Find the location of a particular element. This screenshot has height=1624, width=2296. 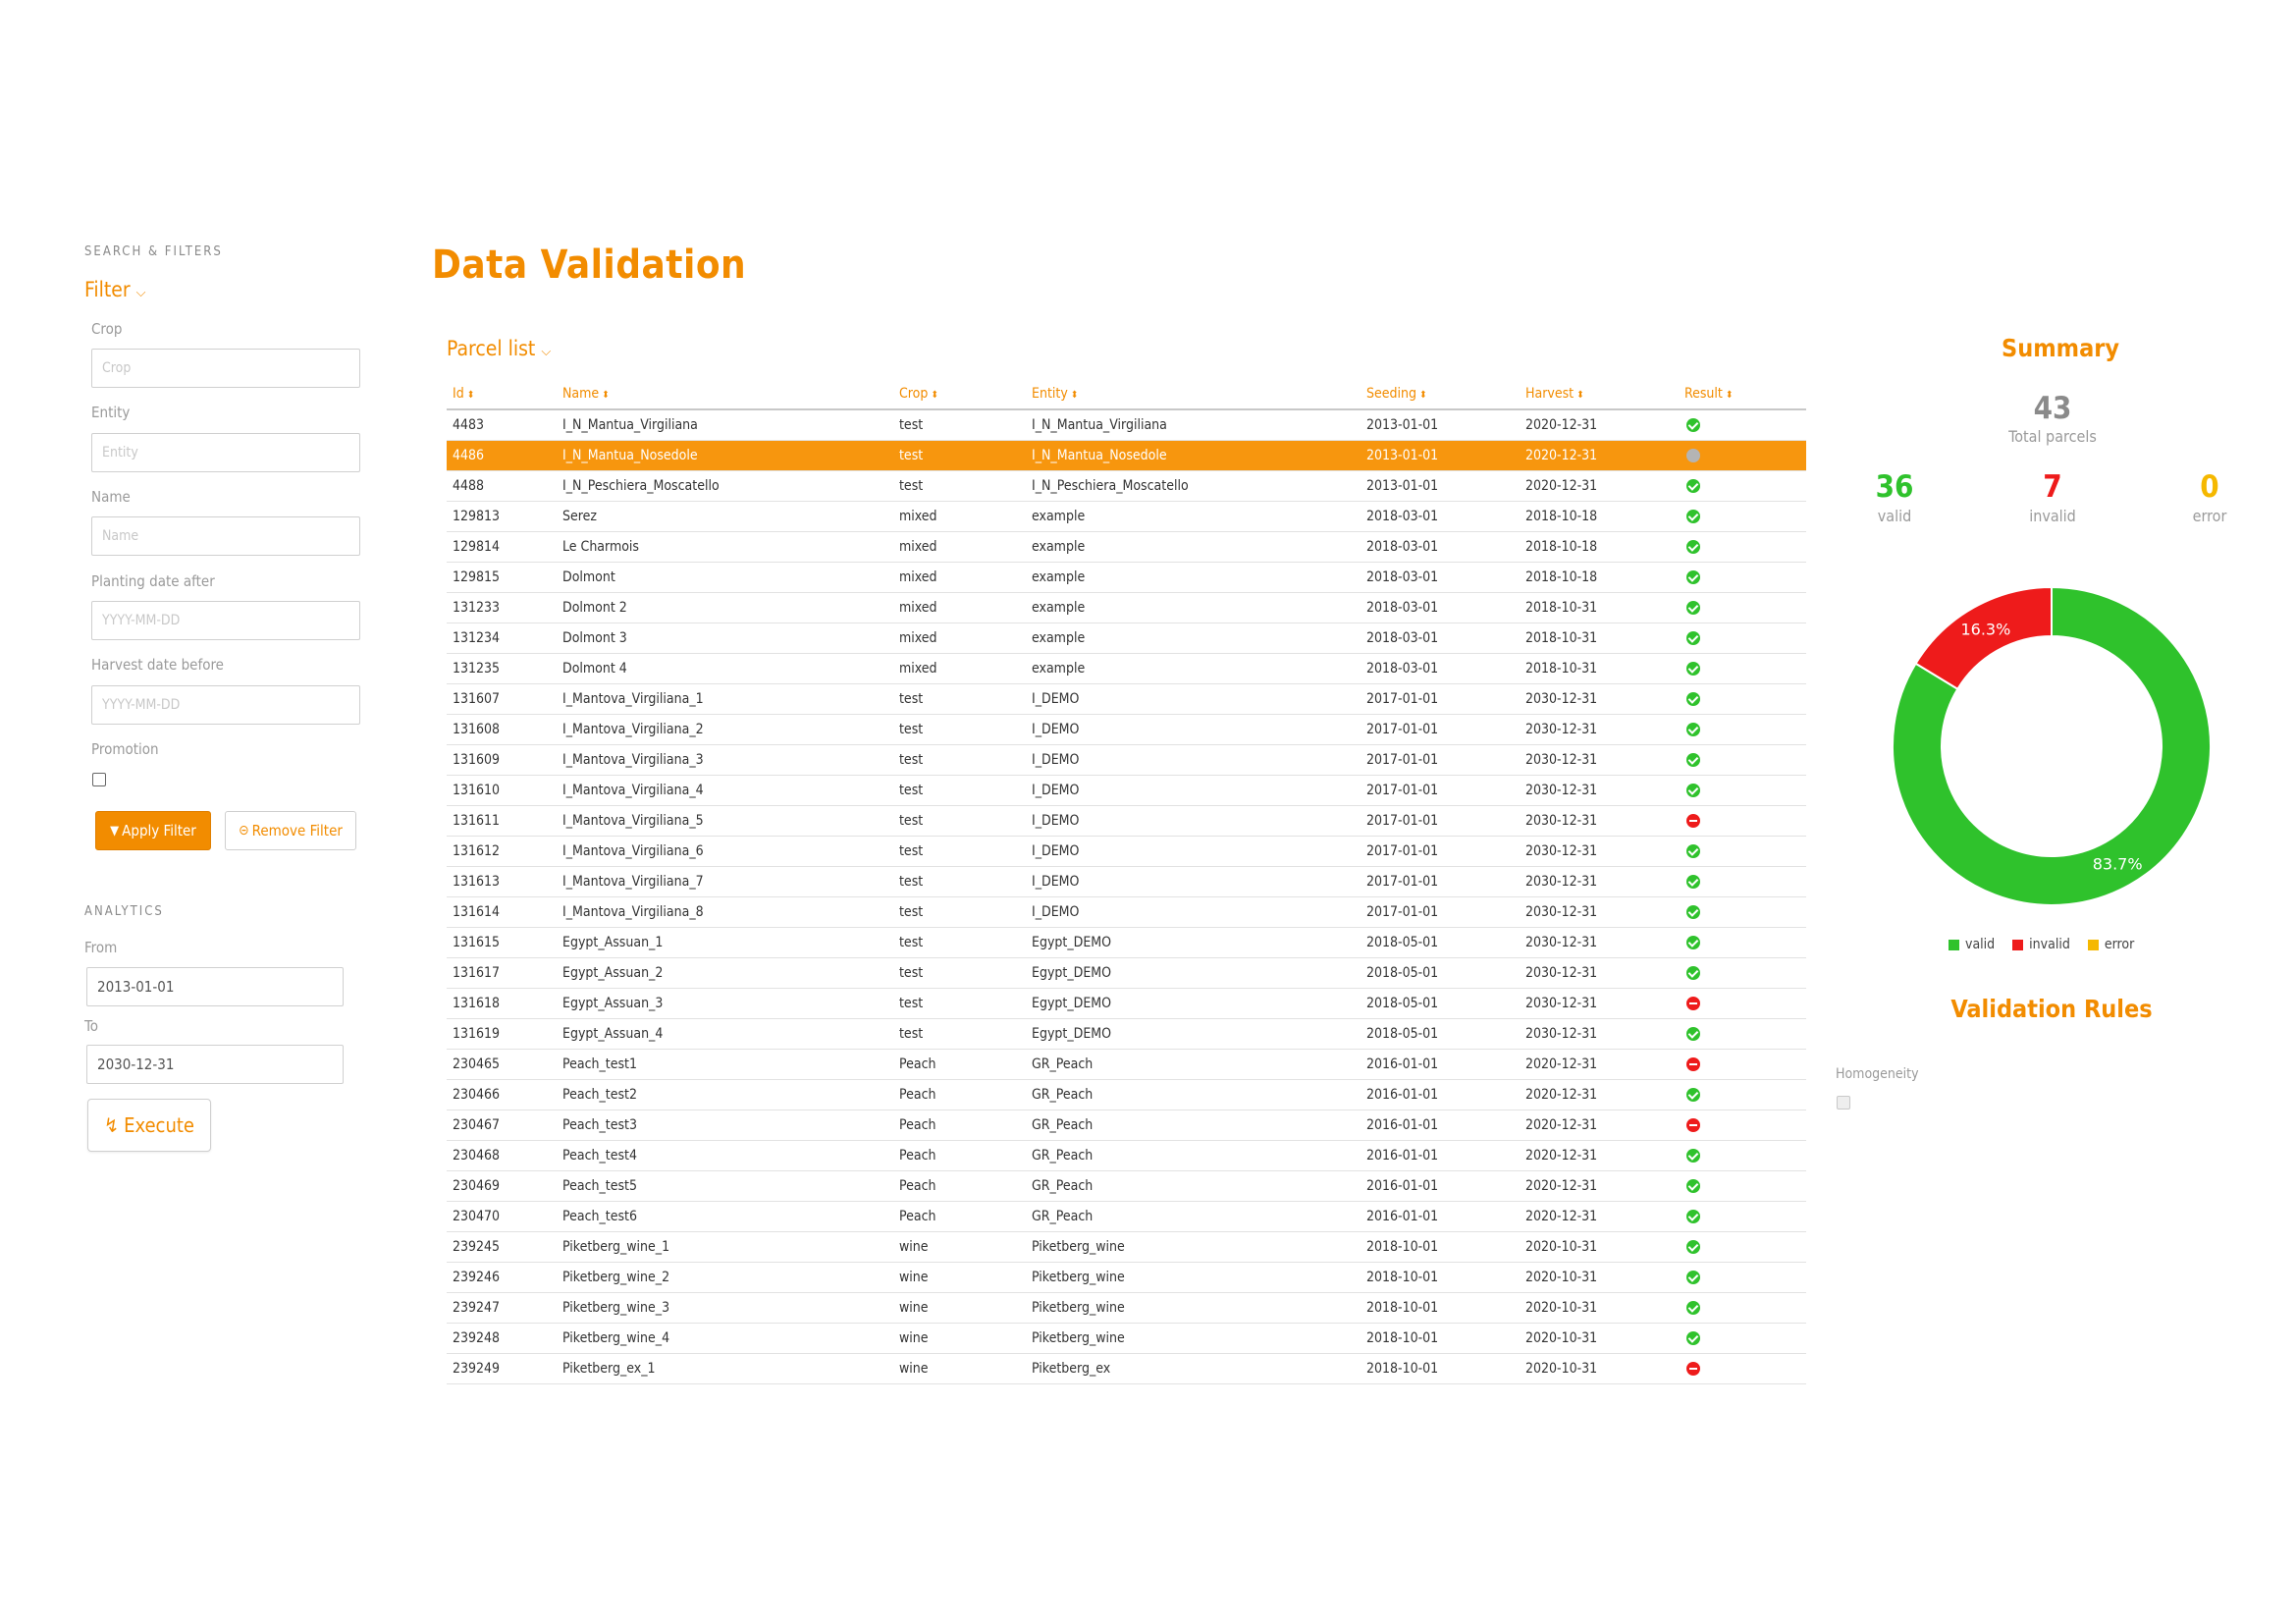

from-date-input: 2013-01-01 is located at coordinates (215, 986).